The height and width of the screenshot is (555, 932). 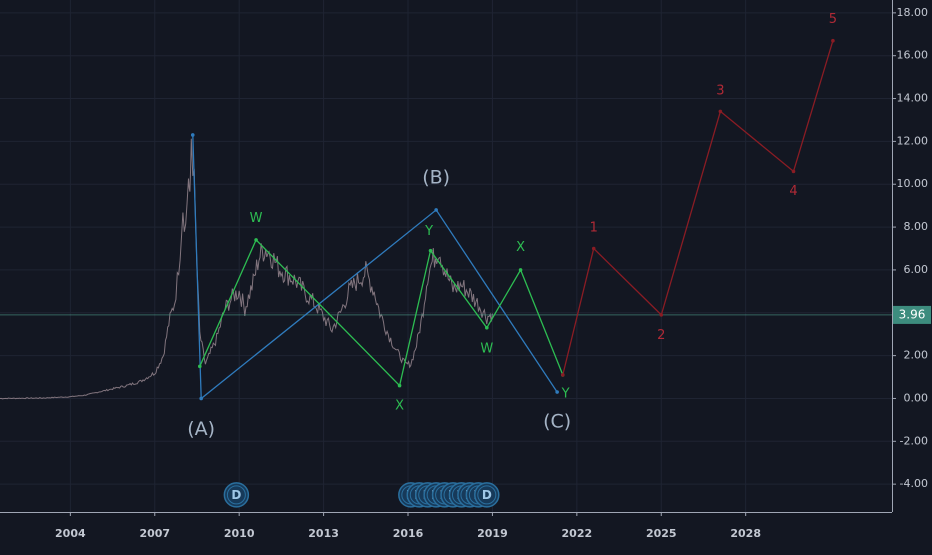 What do you see at coordinates (913, 98) in the screenshot?
I see `y-tick-label: 14.00` at bounding box center [913, 98].